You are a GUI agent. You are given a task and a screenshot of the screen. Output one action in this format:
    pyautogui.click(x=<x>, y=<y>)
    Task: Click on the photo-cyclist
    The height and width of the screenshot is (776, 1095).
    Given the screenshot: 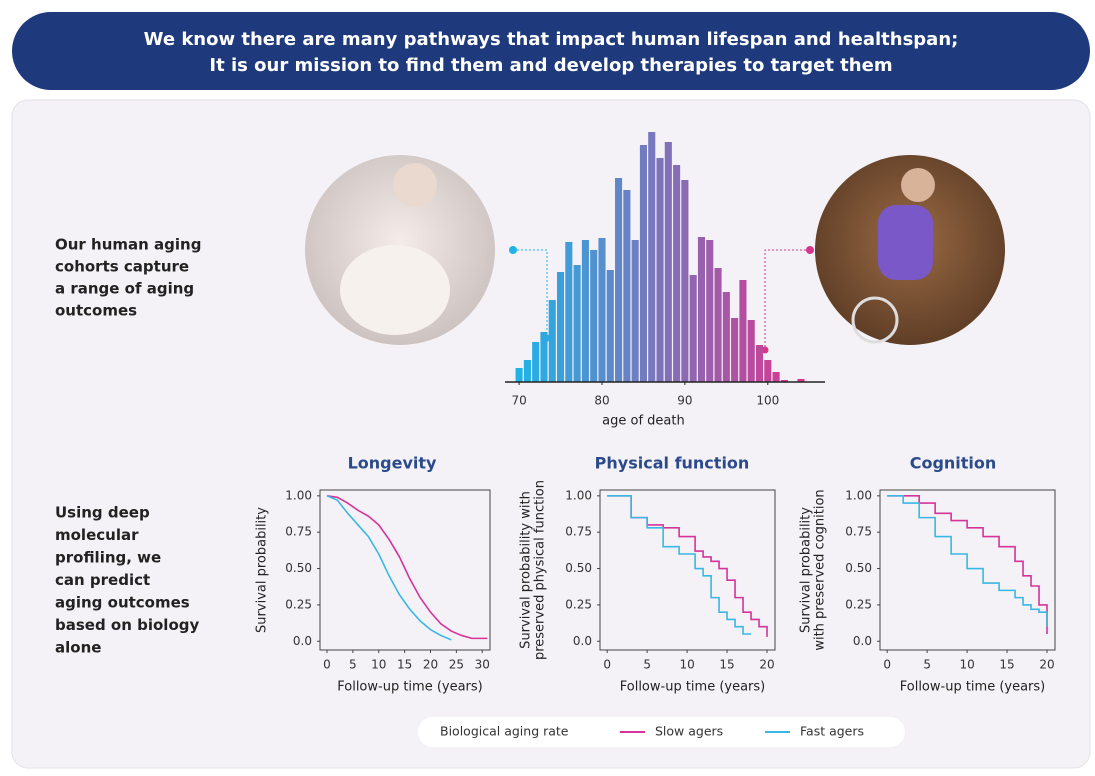 What is the action you would take?
    pyautogui.click(x=910, y=250)
    